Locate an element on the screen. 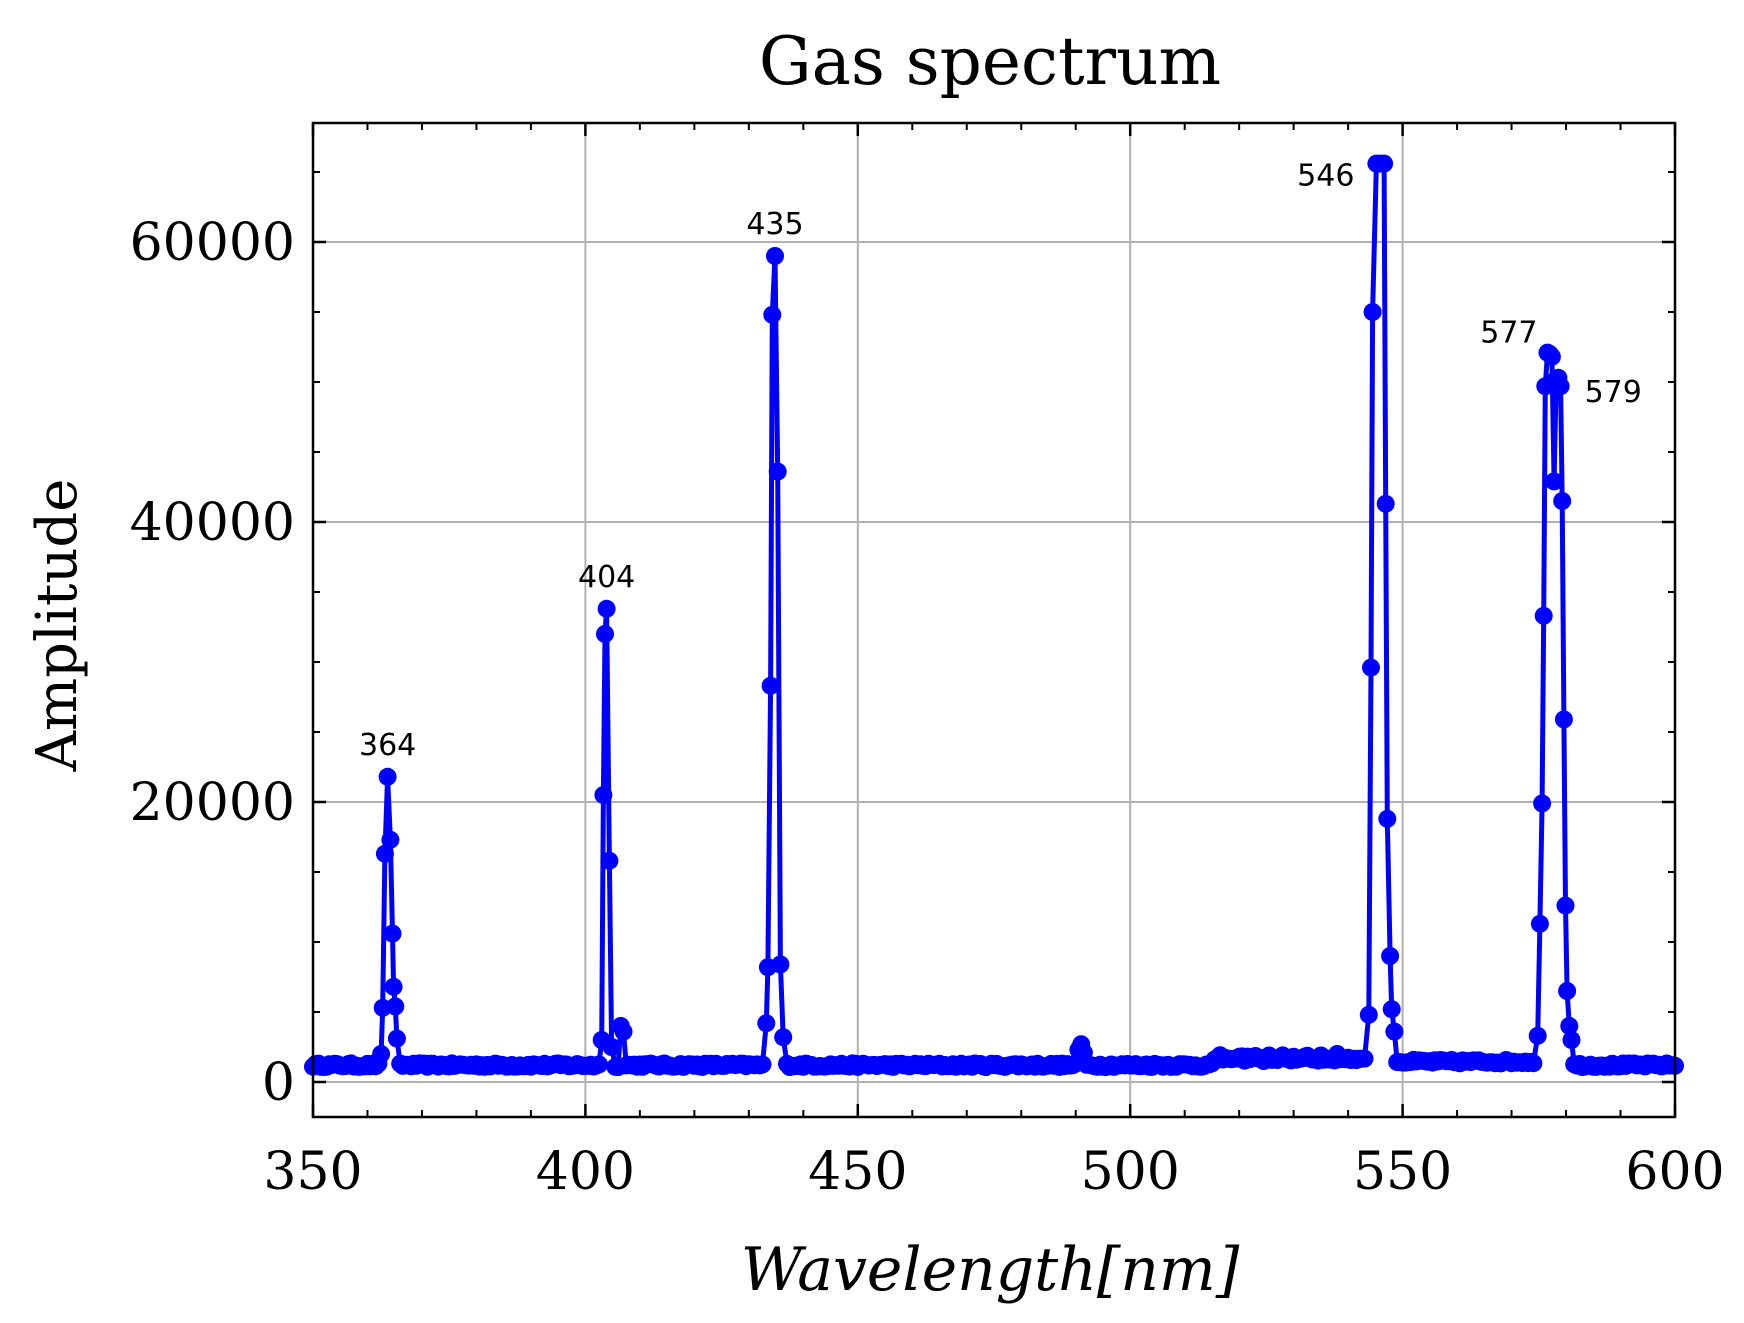 This screenshot has height=1323, width=1744. x-tick-label: 450 is located at coordinates (857, 1172).